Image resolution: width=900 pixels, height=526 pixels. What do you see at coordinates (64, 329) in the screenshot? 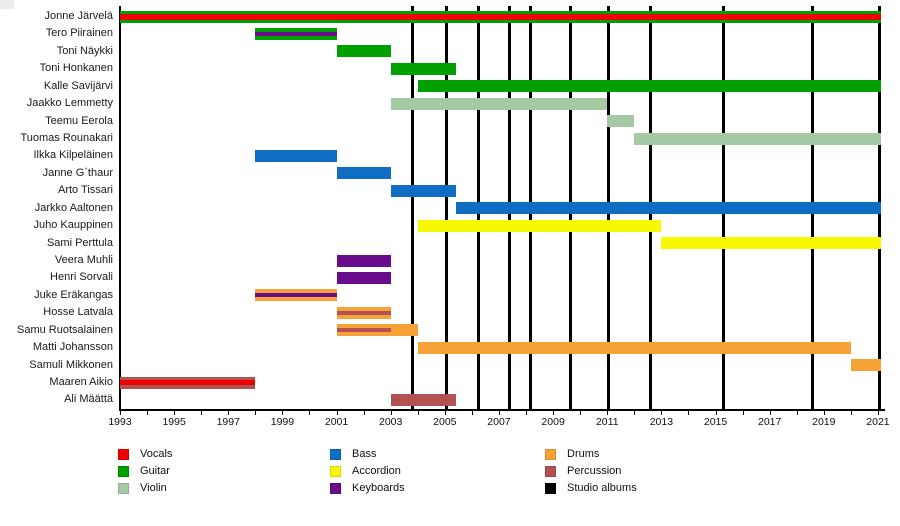
I see `member-label: Samu Ruotsalainen` at bounding box center [64, 329].